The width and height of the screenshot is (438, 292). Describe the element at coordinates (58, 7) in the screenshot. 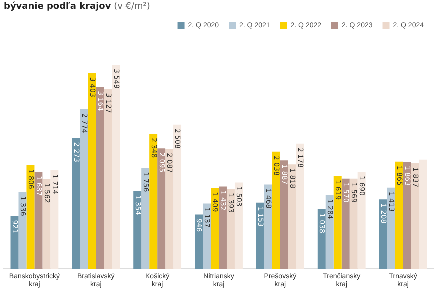

I see `chart-title: bývanie podľa krajov` at that location.